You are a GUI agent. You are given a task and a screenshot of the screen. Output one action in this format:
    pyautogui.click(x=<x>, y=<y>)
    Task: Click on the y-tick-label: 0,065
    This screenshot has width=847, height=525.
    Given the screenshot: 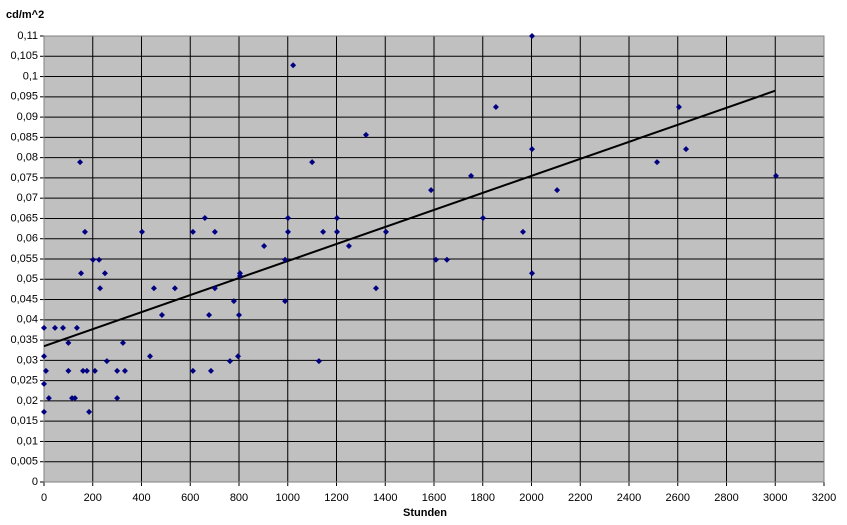 What is the action you would take?
    pyautogui.click(x=24, y=218)
    